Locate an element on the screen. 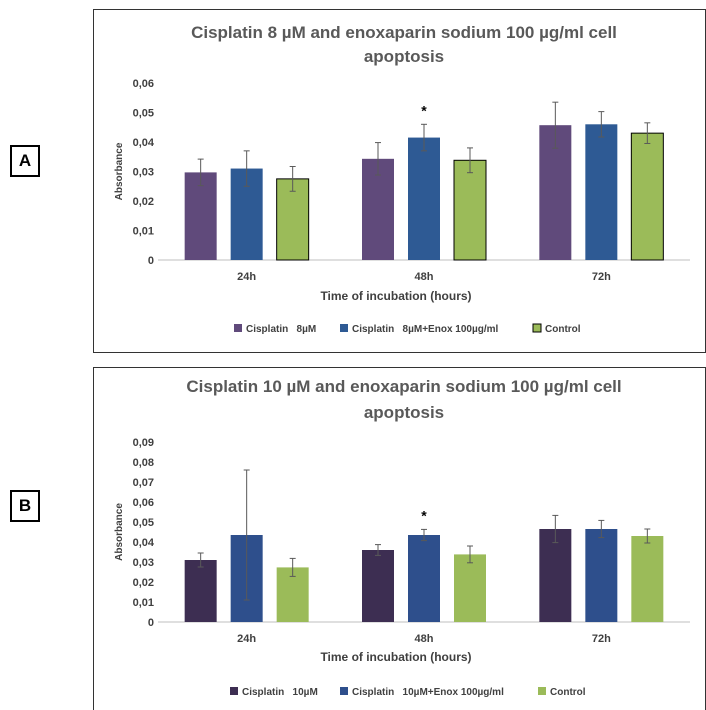  significance-marker-a: * is located at coordinates (424, 110).